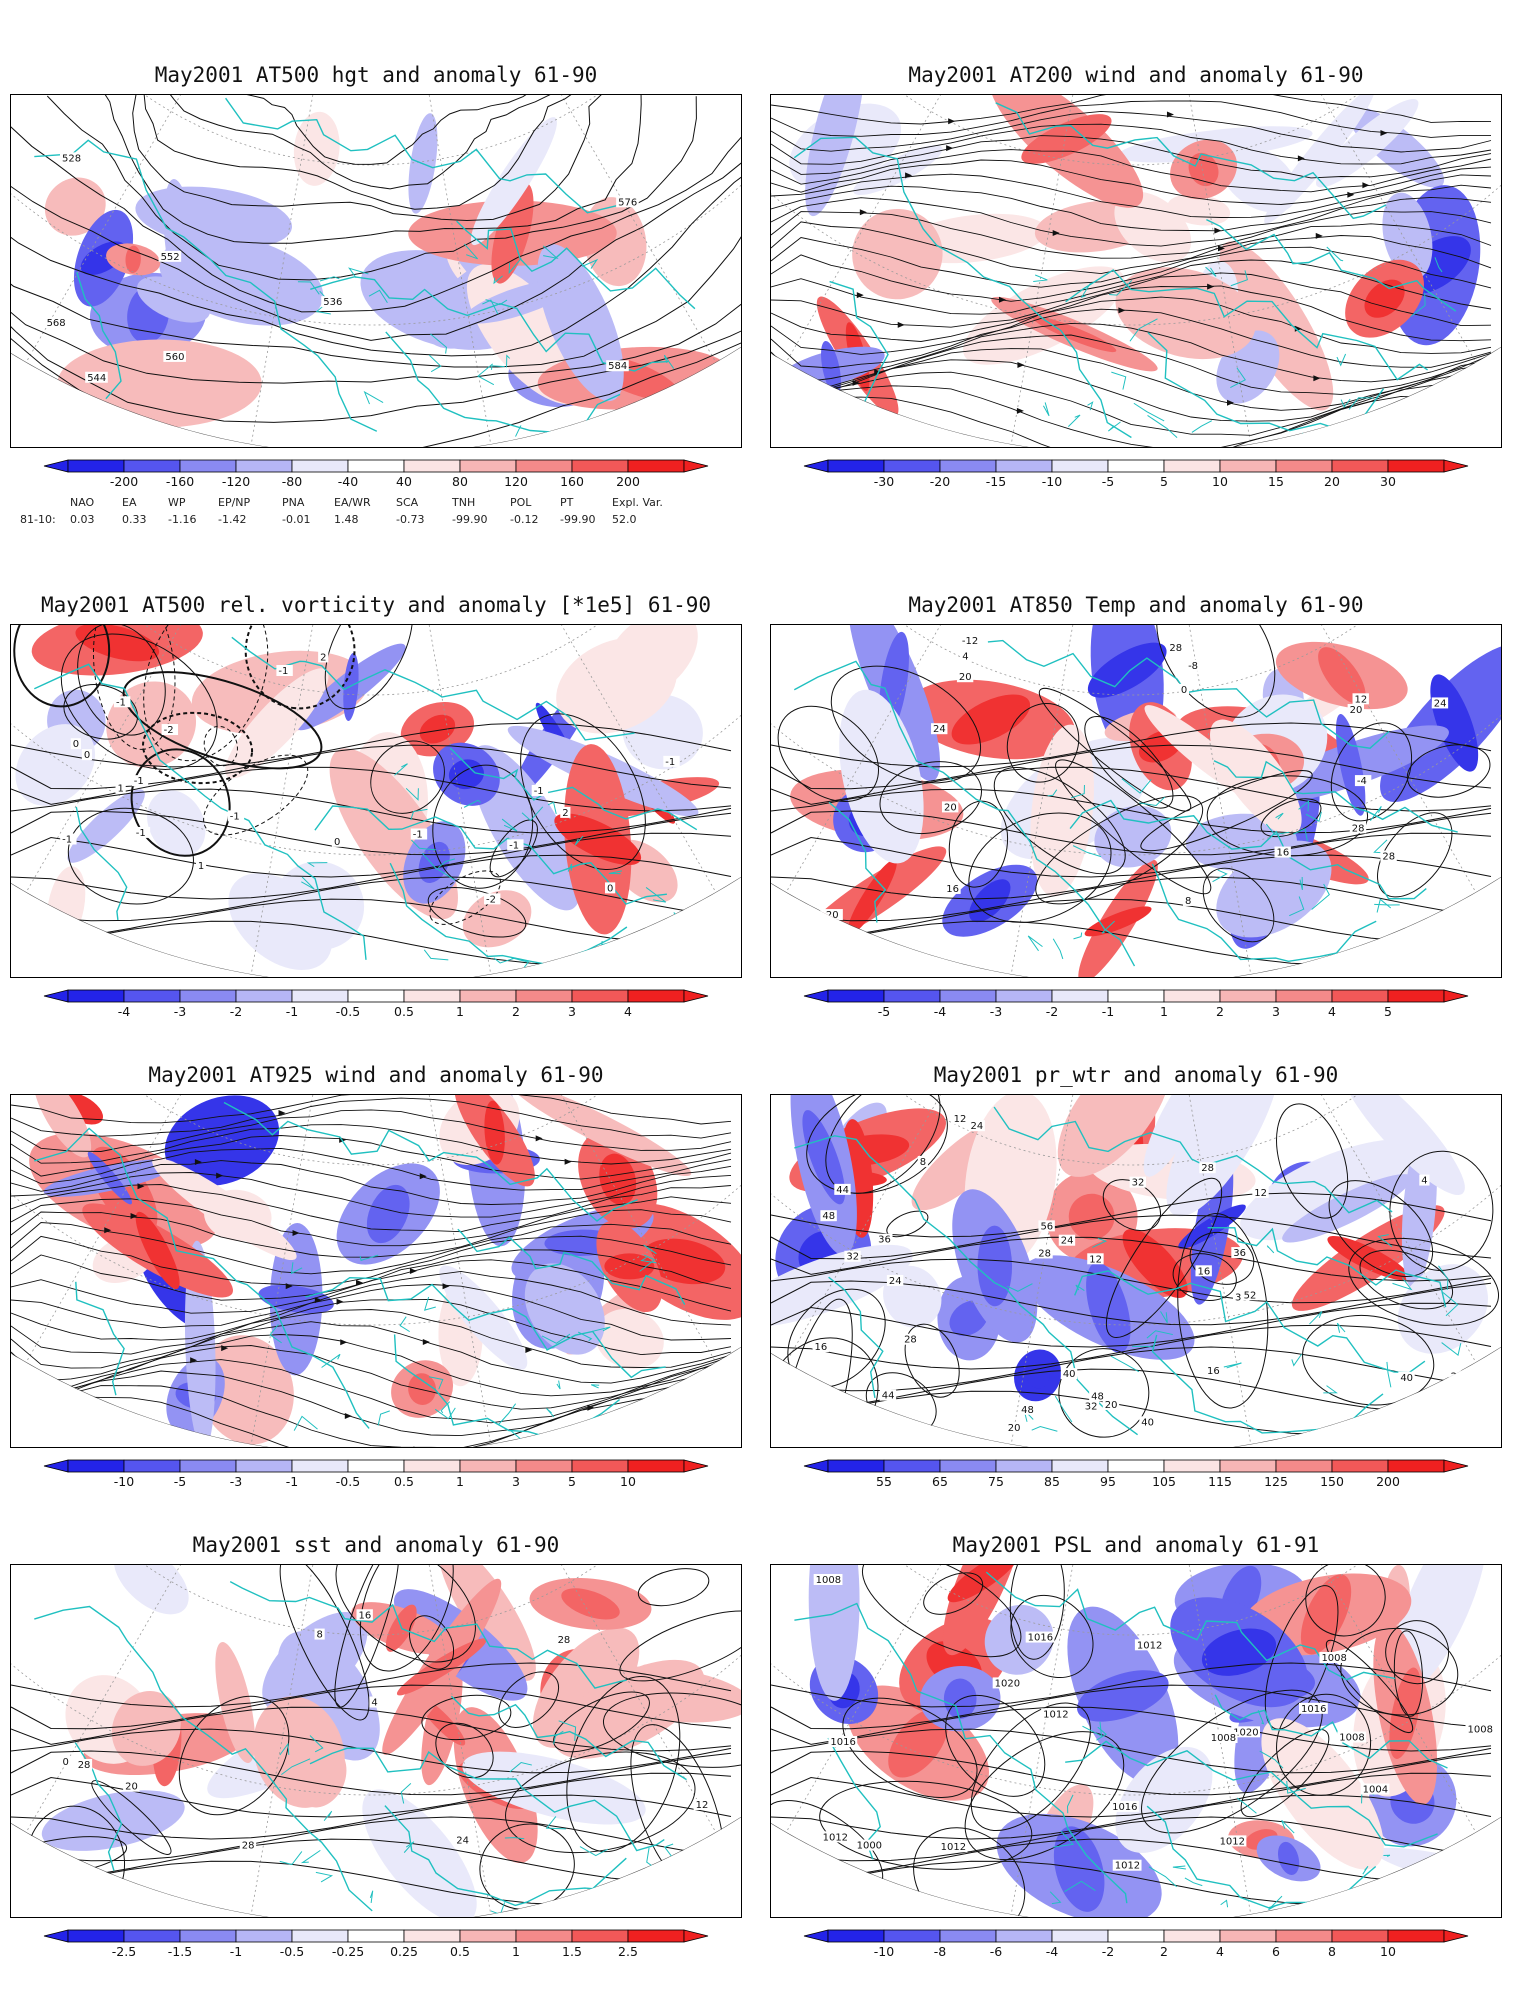 This screenshot has width=1520, height=2000. I want to click on contour-label: 32, so click(1138, 1183).